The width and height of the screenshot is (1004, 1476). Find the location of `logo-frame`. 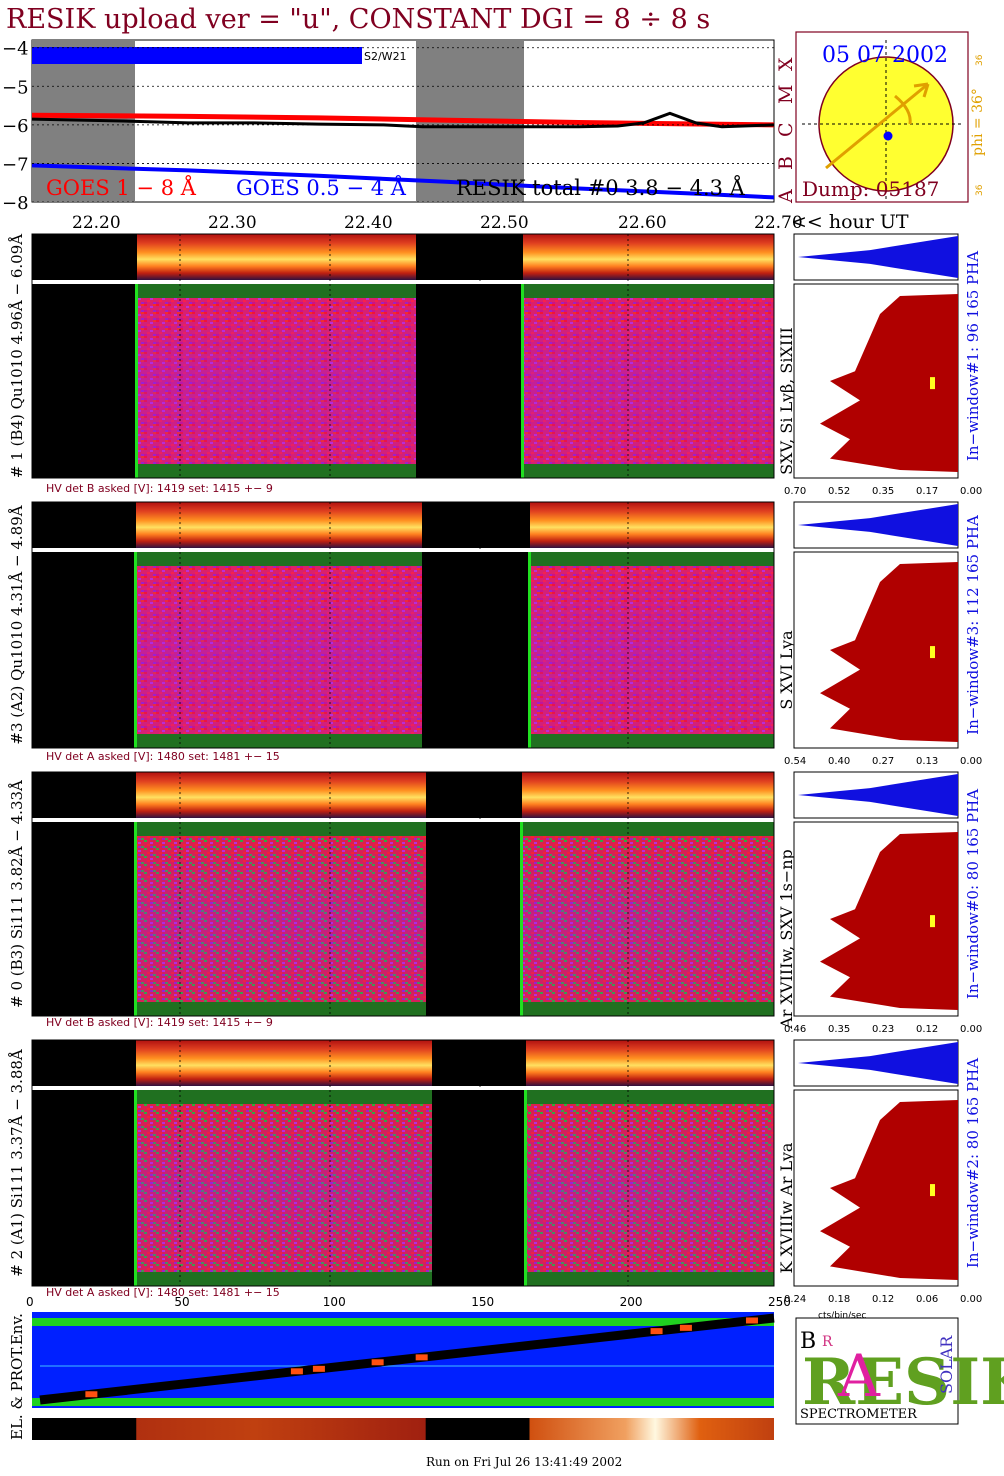

logo-frame is located at coordinates (877, 1371).